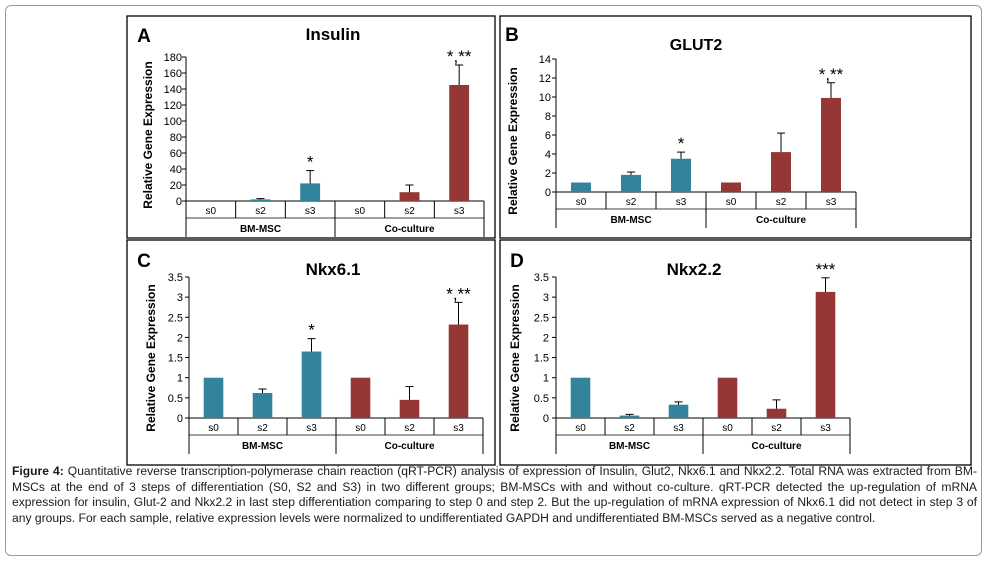 The width and height of the screenshot is (989, 561). I want to click on y-tick-label: 14, so click(545, 60).